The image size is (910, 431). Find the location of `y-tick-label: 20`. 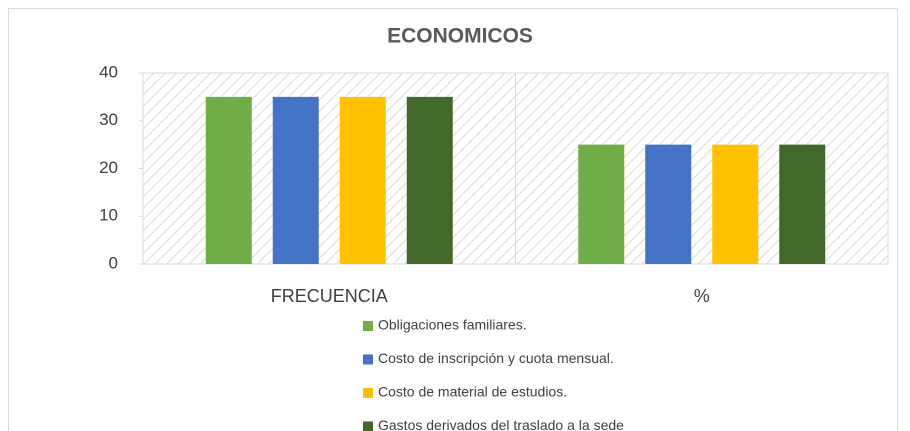

y-tick-label: 20 is located at coordinates (108, 167).